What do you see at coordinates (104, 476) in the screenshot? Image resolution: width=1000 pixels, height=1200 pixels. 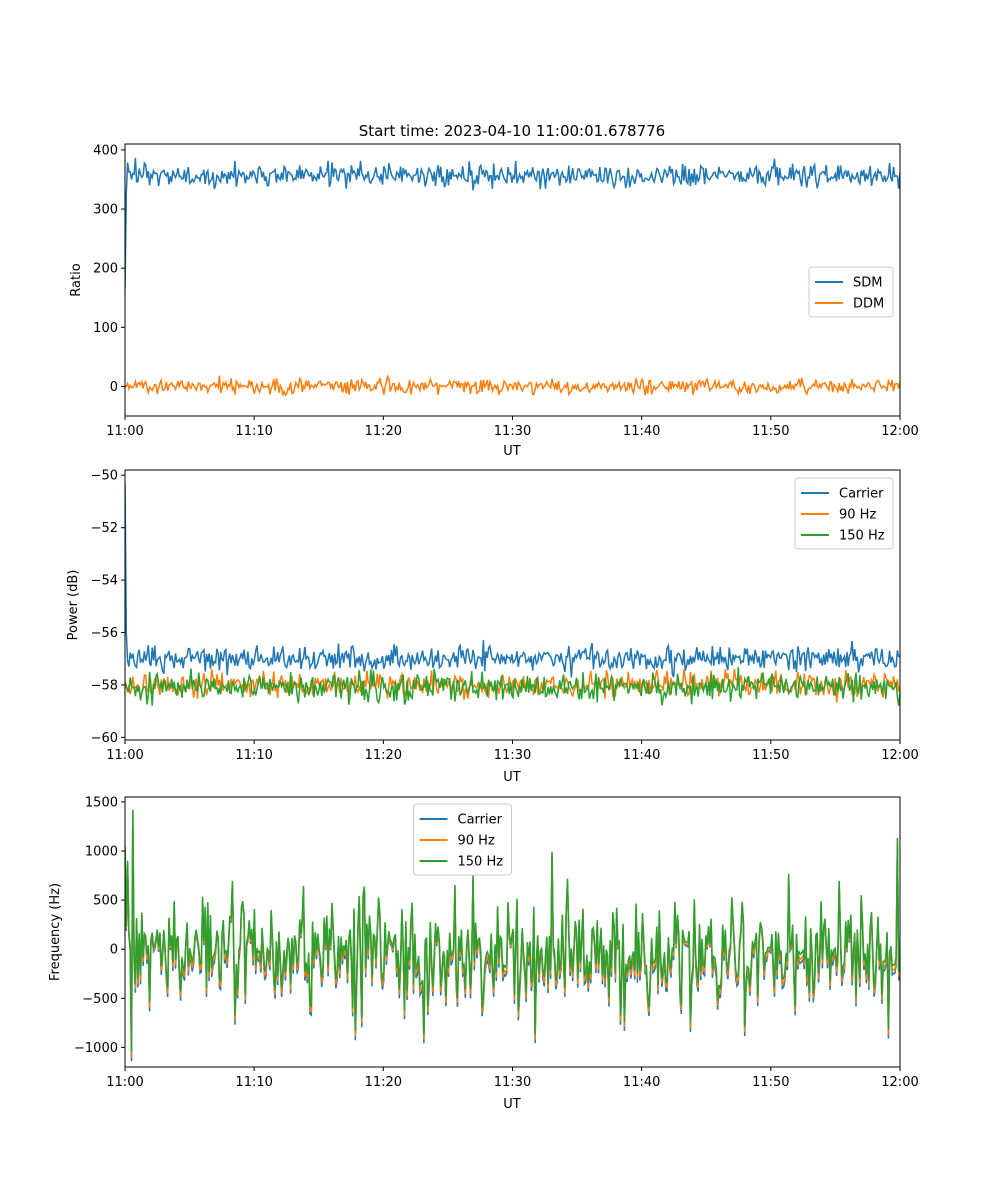 I see `y-tick-label: −50` at bounding box center [104, 476].